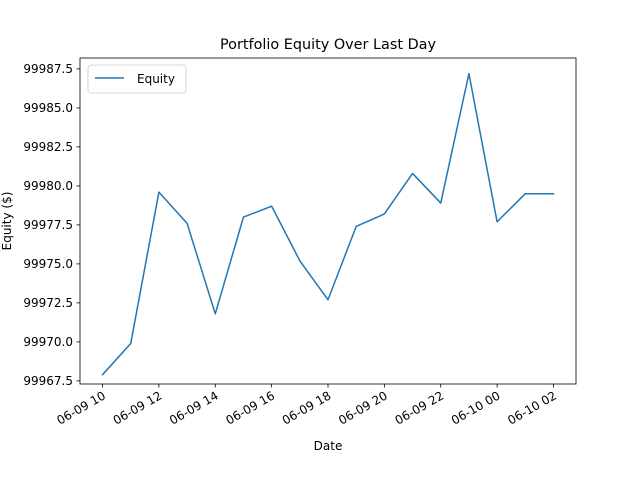 Image resolution: width=640 pixels, height=480 pixels. Describe the element at coordinates (48, 147) in the screenshot. I see `y-tick-label: 99982.5` at that location.